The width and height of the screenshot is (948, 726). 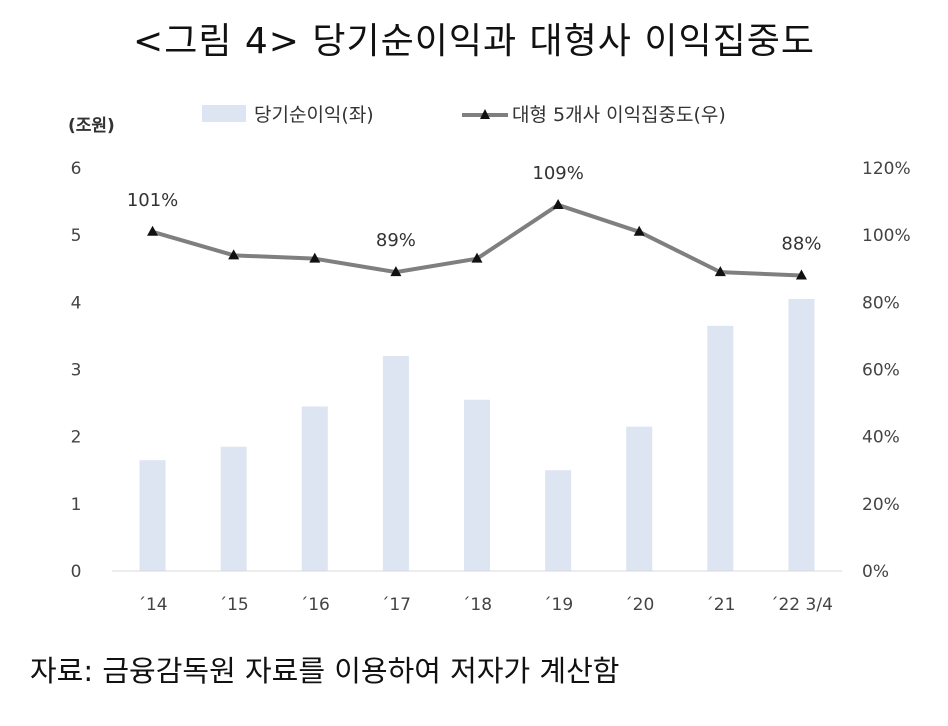 I want to click on y2-tick-label: 100%, so click(x=886, y=236).